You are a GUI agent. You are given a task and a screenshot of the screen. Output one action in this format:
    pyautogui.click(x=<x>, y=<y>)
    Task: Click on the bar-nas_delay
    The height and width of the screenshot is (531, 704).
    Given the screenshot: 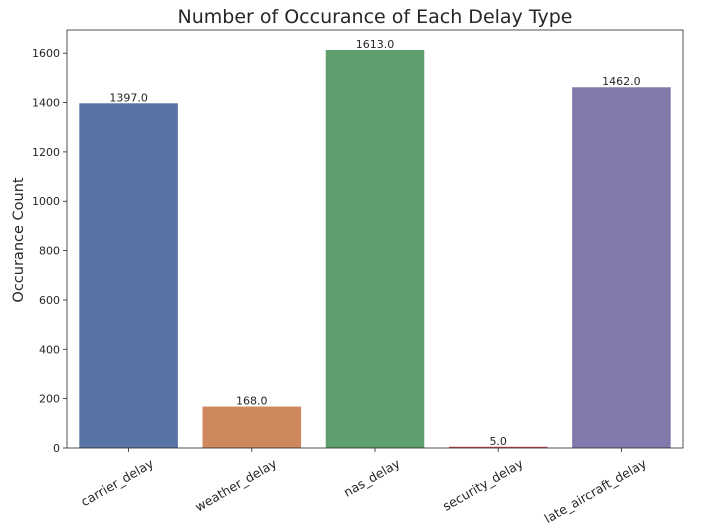 What is the action you would take?
    pyautogui.click(x=375, y=249)
    